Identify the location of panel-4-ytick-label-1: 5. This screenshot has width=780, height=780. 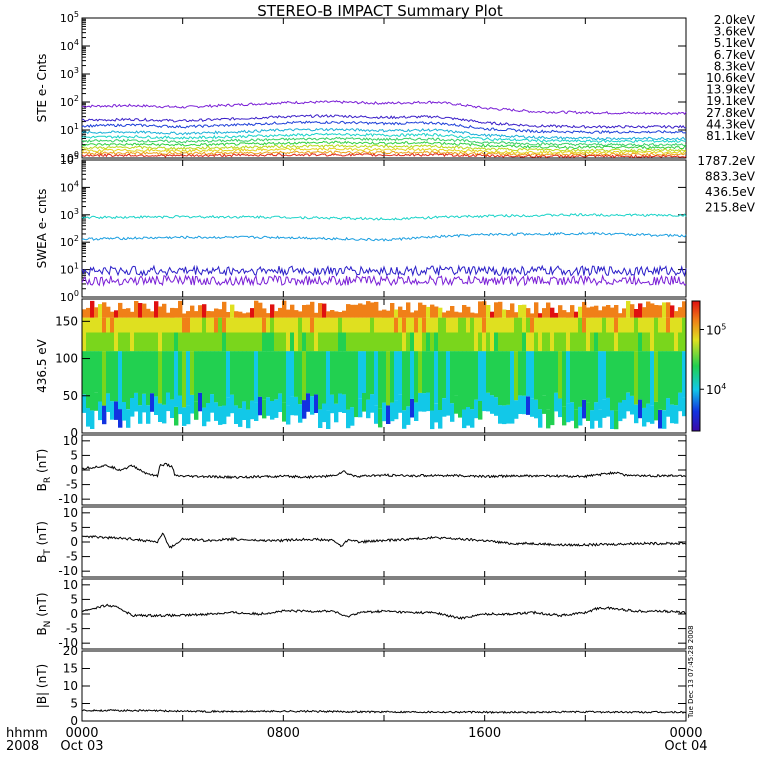
(74, 527).